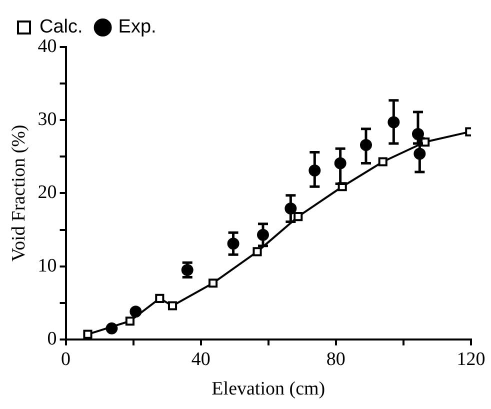 This screenshot has height=409, width=491. I want to click on y-tick-label: 40, so click(47, 46).